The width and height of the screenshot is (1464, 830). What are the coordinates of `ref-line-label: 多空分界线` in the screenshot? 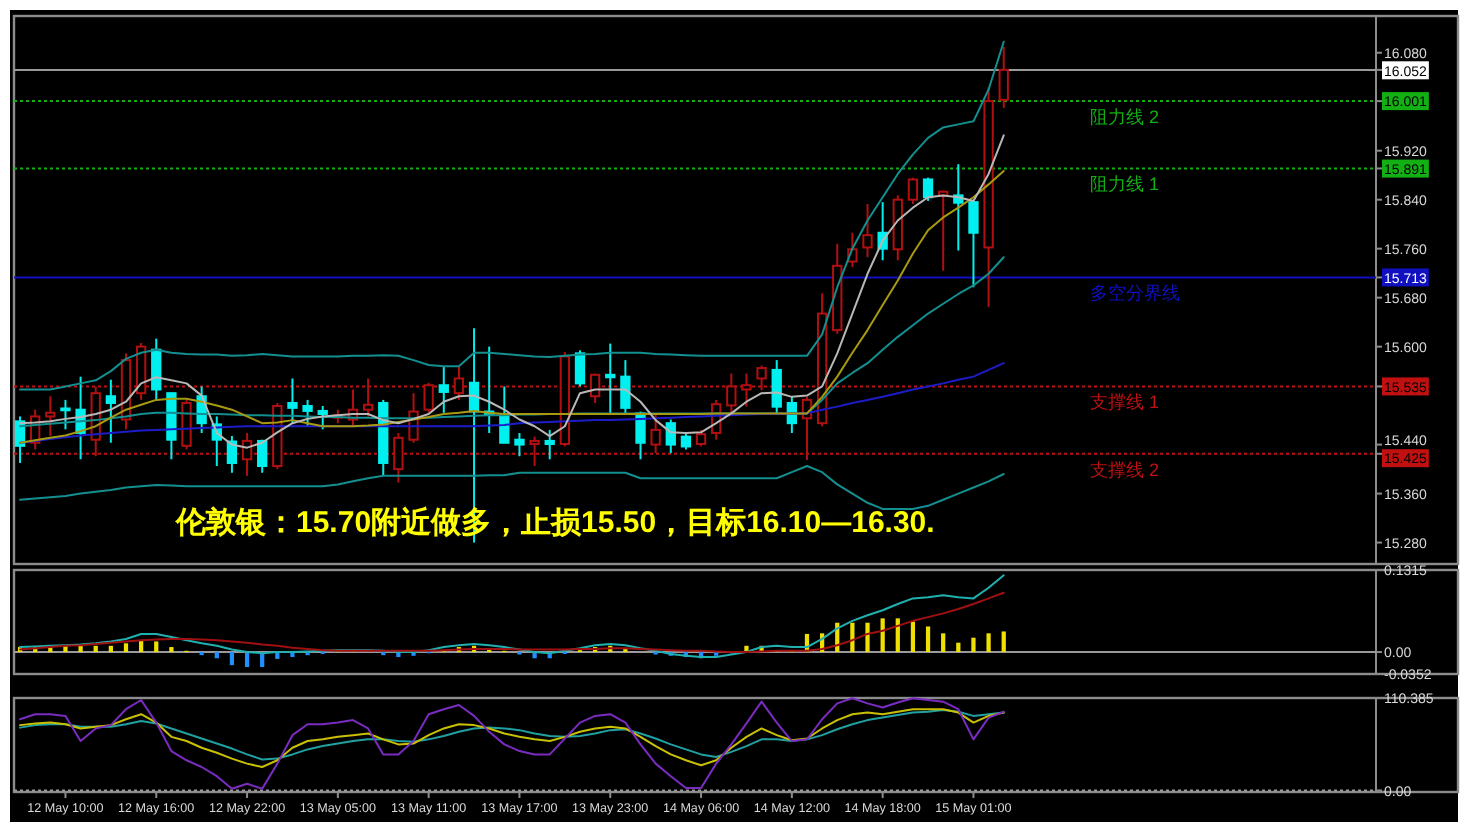 It's located at (1134, 293).